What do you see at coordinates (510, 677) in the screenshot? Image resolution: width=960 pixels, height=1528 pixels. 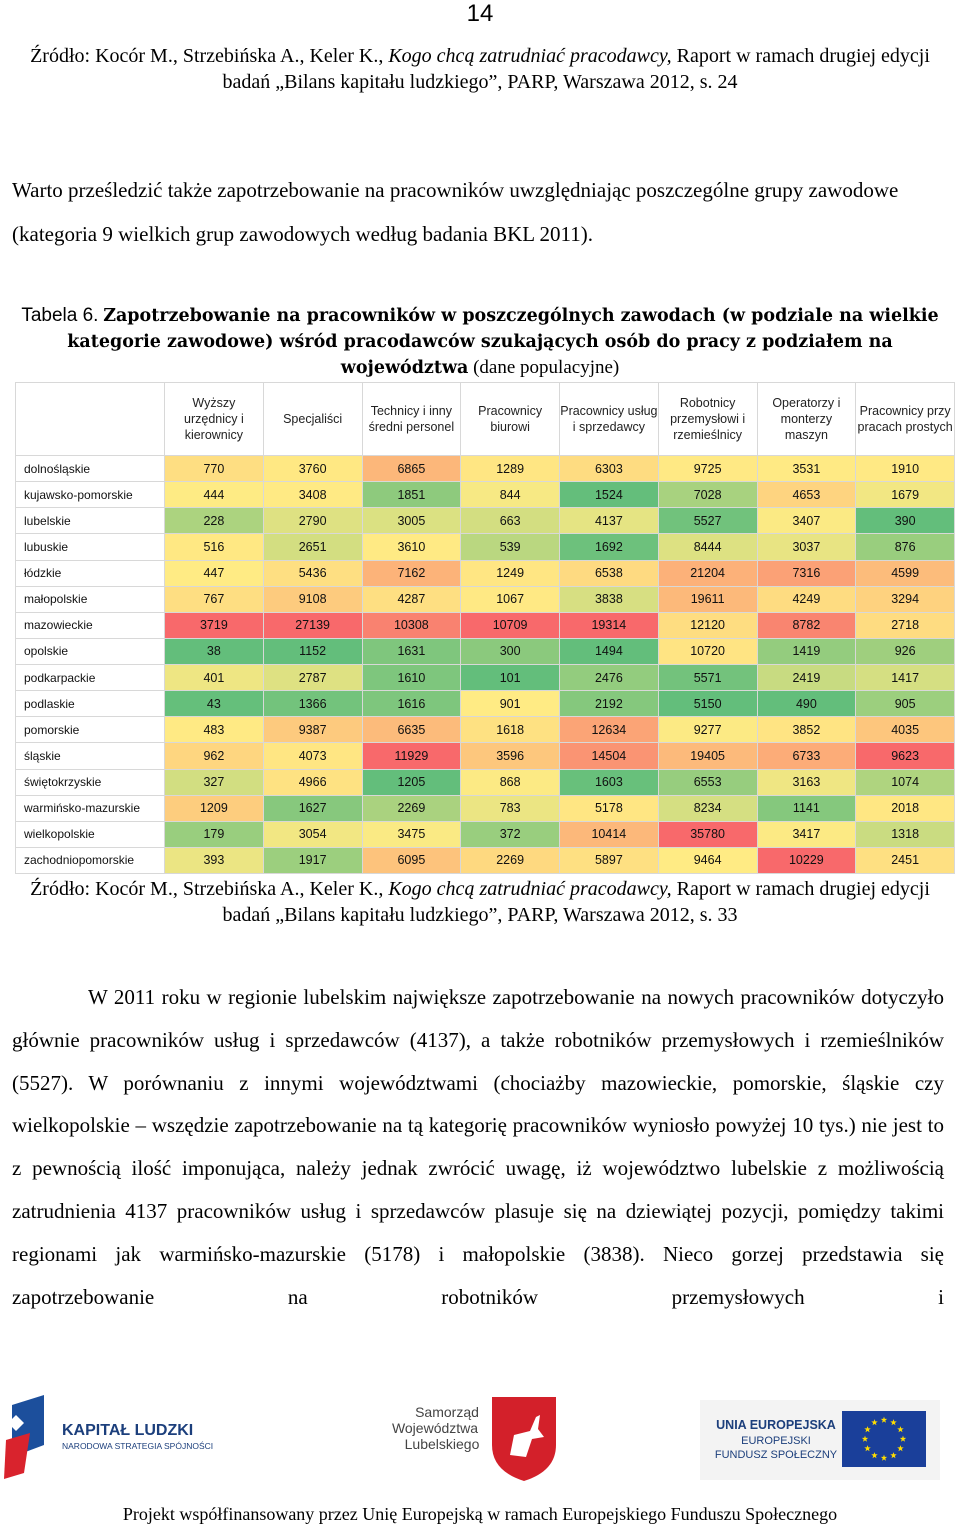 I see `value-cell: 101` at bounding box center [510, 677].